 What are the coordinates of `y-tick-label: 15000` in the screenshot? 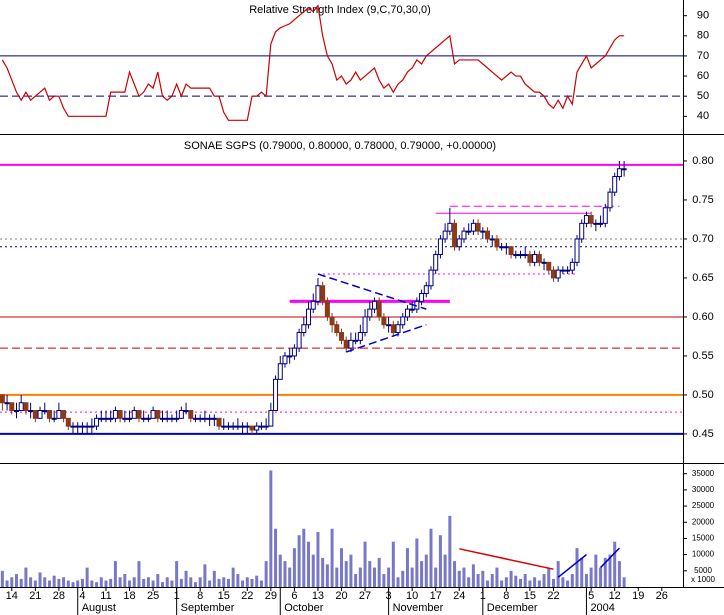 It's located at (703, 538).